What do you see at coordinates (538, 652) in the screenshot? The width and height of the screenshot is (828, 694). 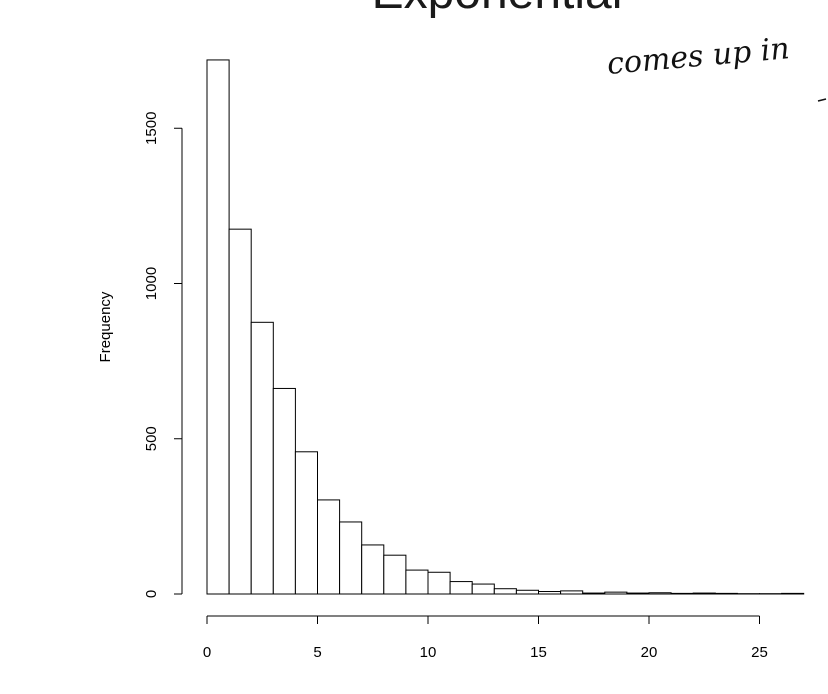 I see `x-tick-label: 15` at bounding box center [538, 652].